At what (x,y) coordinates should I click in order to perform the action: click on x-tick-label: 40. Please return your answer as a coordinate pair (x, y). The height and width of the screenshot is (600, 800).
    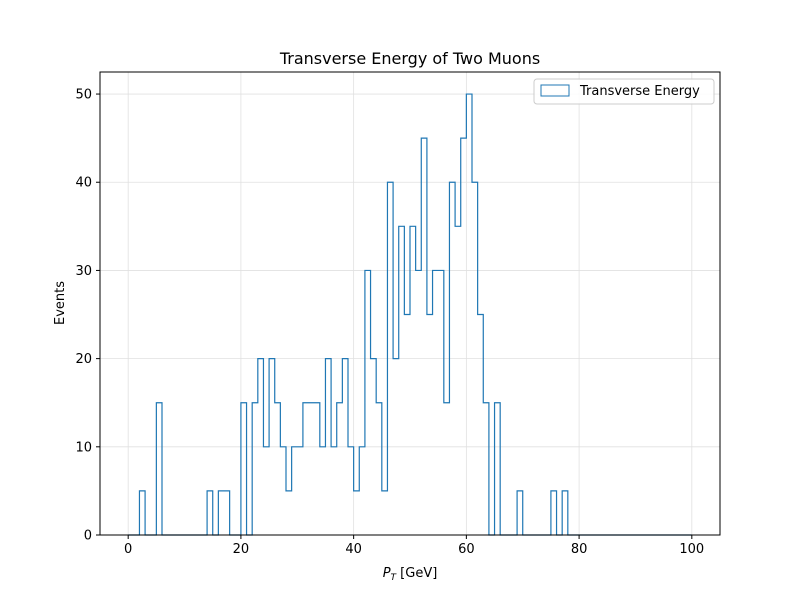
    Looking at the image, I should click on (353, 549).